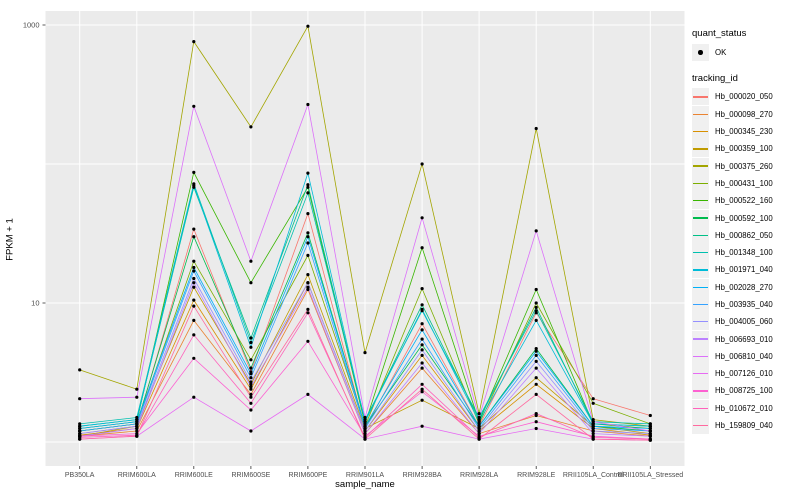 The image size is (800, 500). Describe the element at coordinates (80, 475) in the screenshot. I see `x-tick-label: PB350LA` at that location.